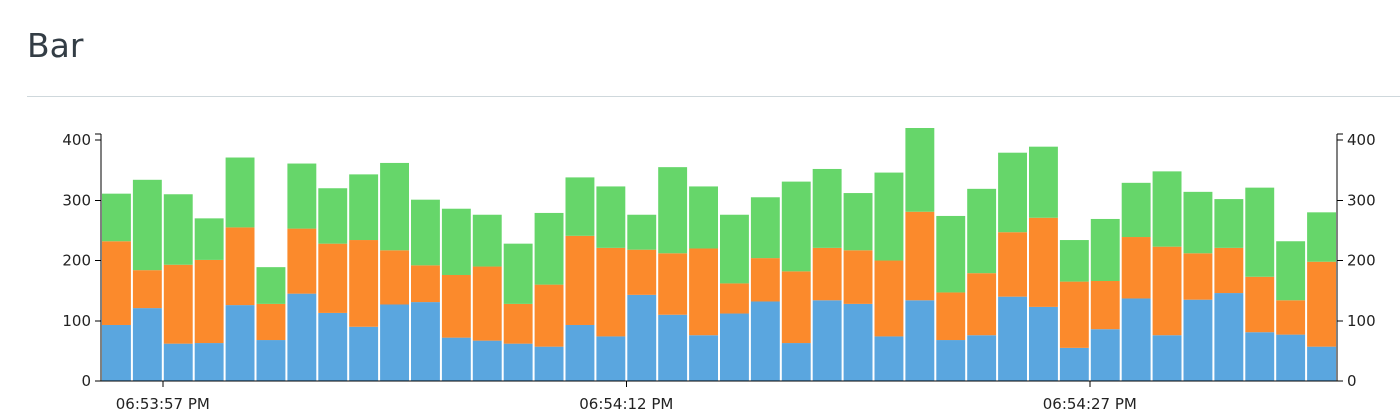 Image resolution: width=1400 pixels, height=420 pixels. What do you see at coordinates (76, 140) in the screenshot?
I see `left-tick-label-400: 400` at bounding box center [76, 140].